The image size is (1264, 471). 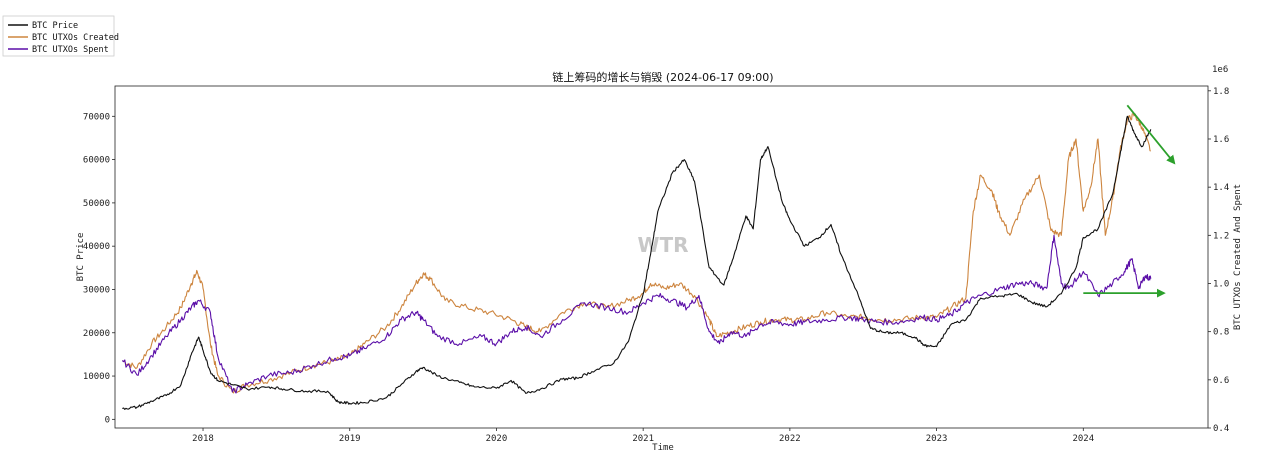 I want to click on y2-tick-label: 0.8, so click(x=1221, y=333).